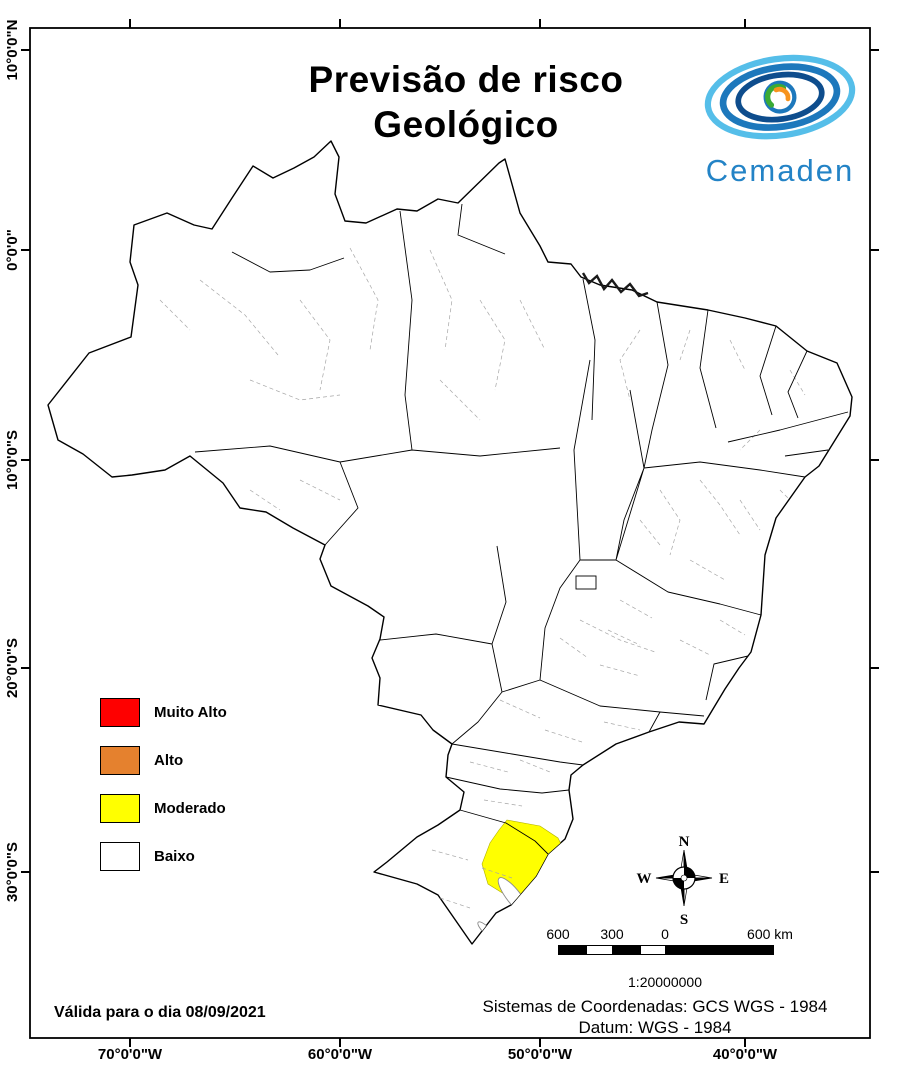 This screenshot has width=903, height=1080. What do you see at coordinates (12, 668) in the screenshot?
I see `lat-label-20s: 20°0'0"S` at bounding box center [12, 668].